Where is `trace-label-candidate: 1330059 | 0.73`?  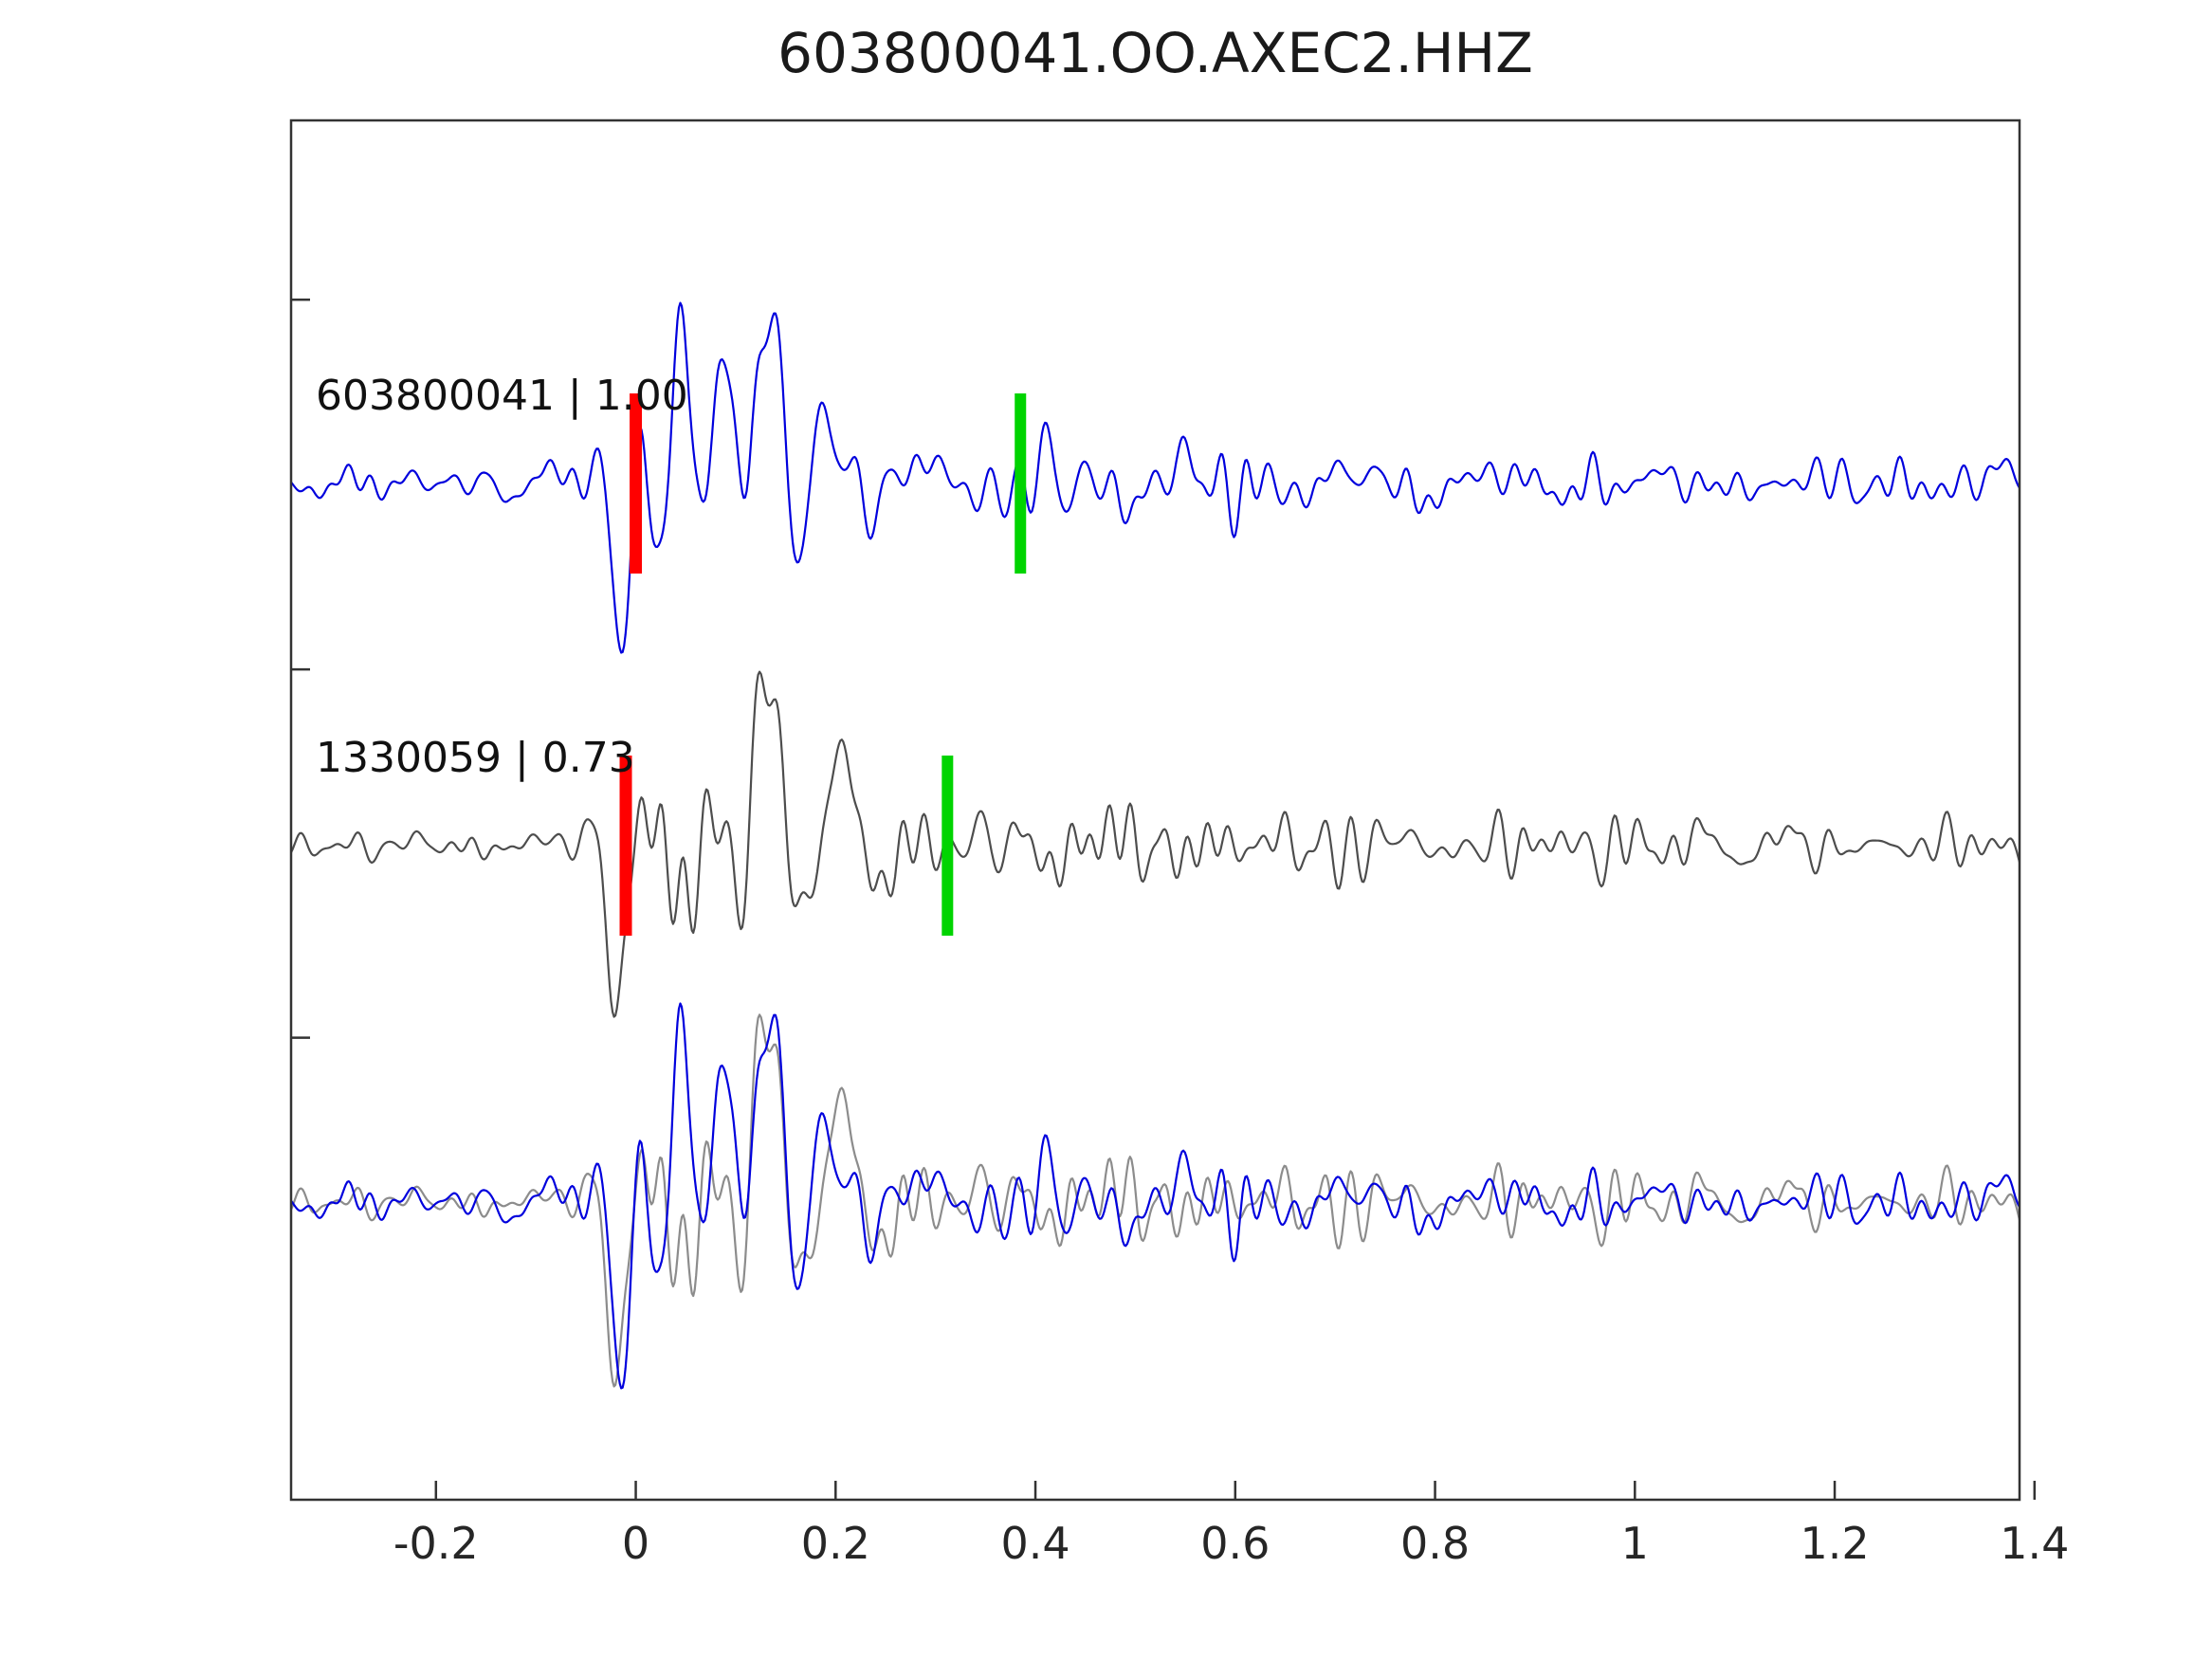 trace-label-candidate: 1330059 | 0.73 is located at coordinates (475, 758).